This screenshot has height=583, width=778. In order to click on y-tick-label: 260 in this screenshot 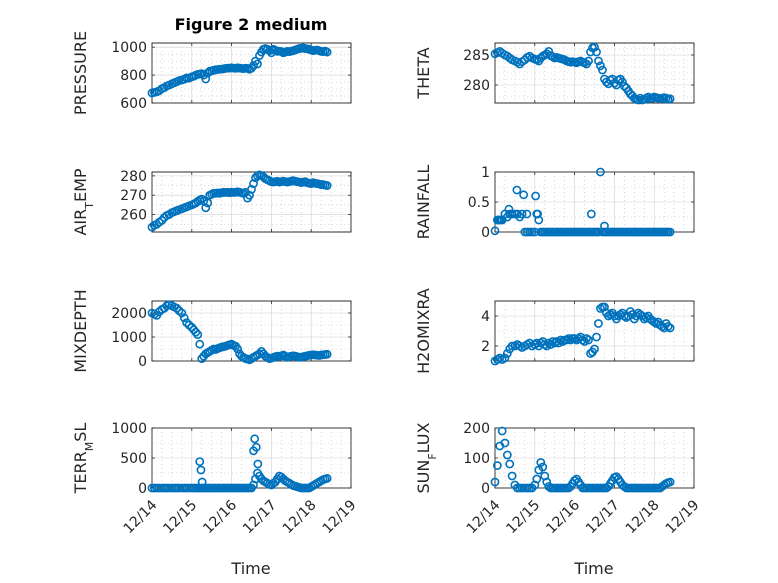, I will do `click(133, 216)`.